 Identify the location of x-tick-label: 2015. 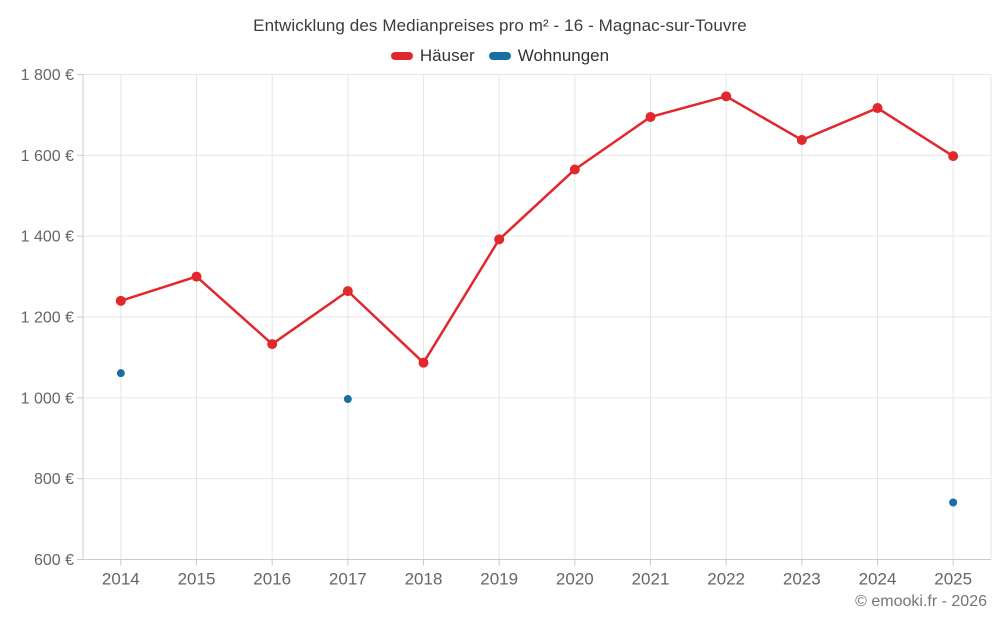
(197, 579).